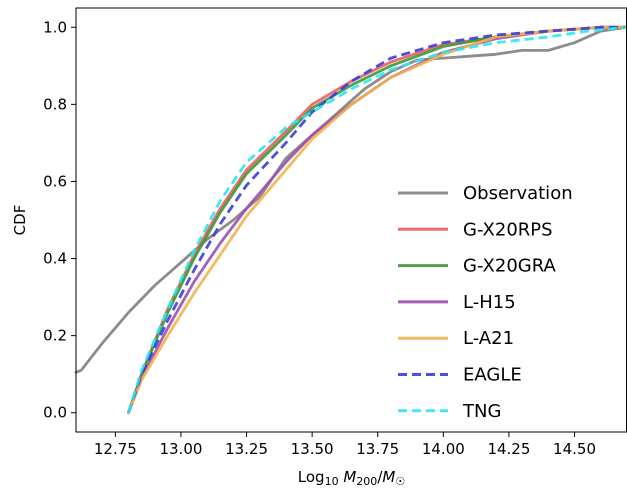  Describe the element at coordinates (55, 336) in the screenshot. I see `y-tick-label: 0.2` at that location.